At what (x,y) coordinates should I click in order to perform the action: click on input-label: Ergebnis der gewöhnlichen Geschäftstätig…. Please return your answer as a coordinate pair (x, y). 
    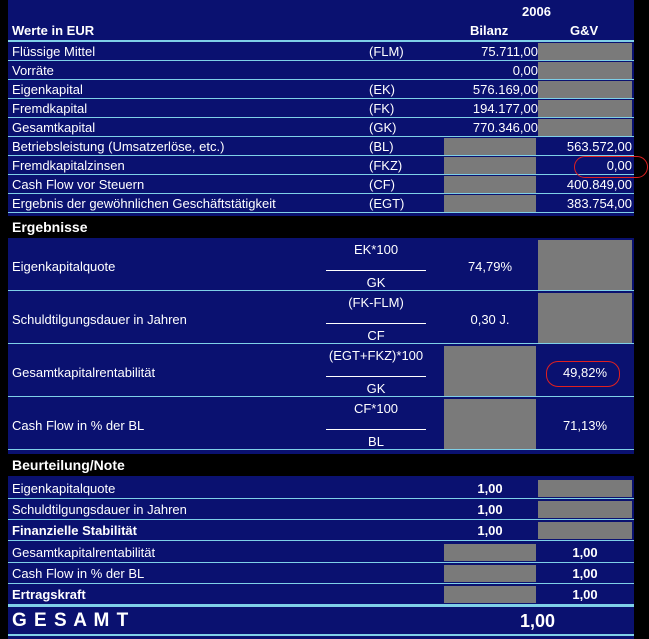
    Looking at the image, I should click on (144, 203).